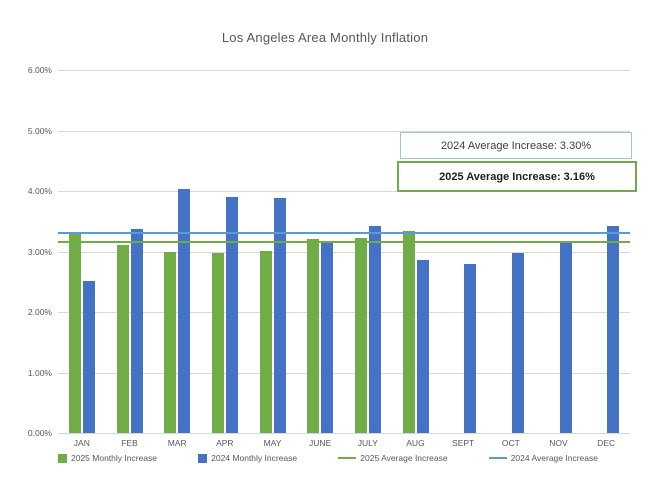  I want to click on gridline-5.00%, so click(344, 131).